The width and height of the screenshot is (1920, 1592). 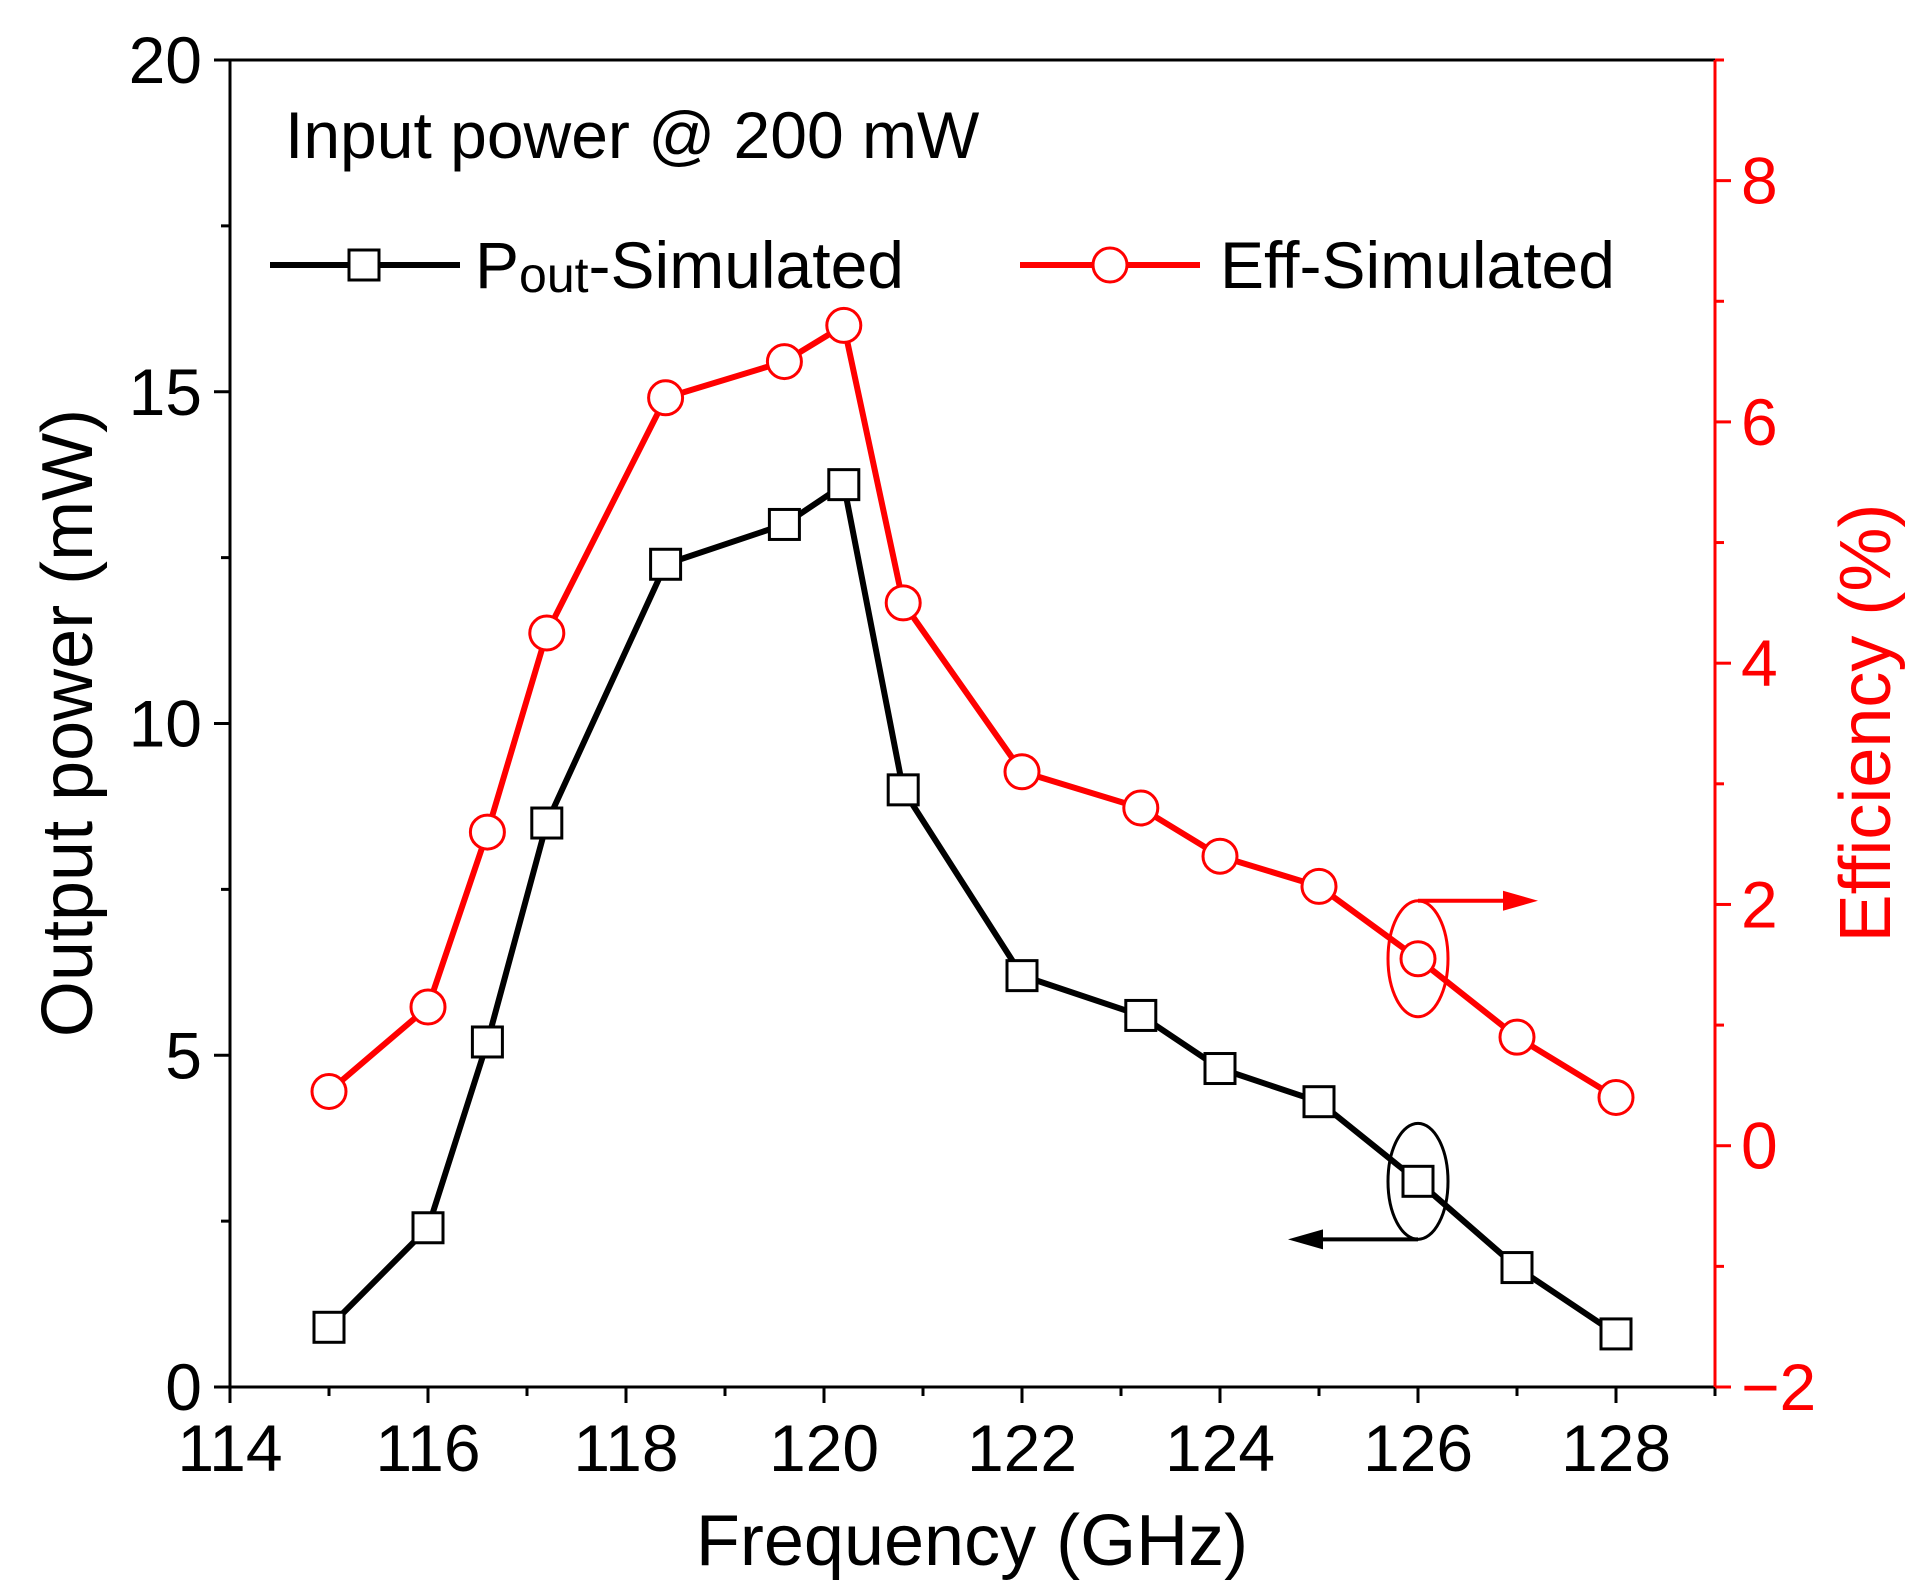 I want to click on right-y-tick-label: 4, so click(x=1759, y=663).